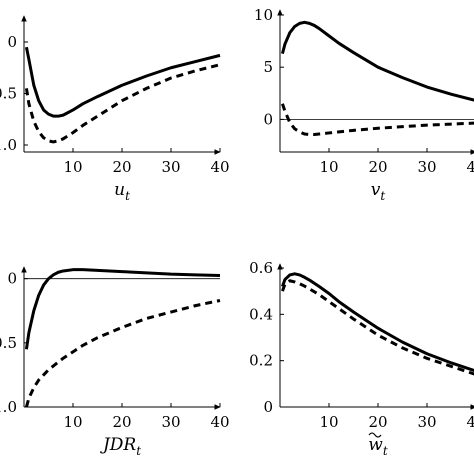  Describe the element at coordinates (261, 268) in the screenshot. I see `y-tick-label: 0.6` at that location.